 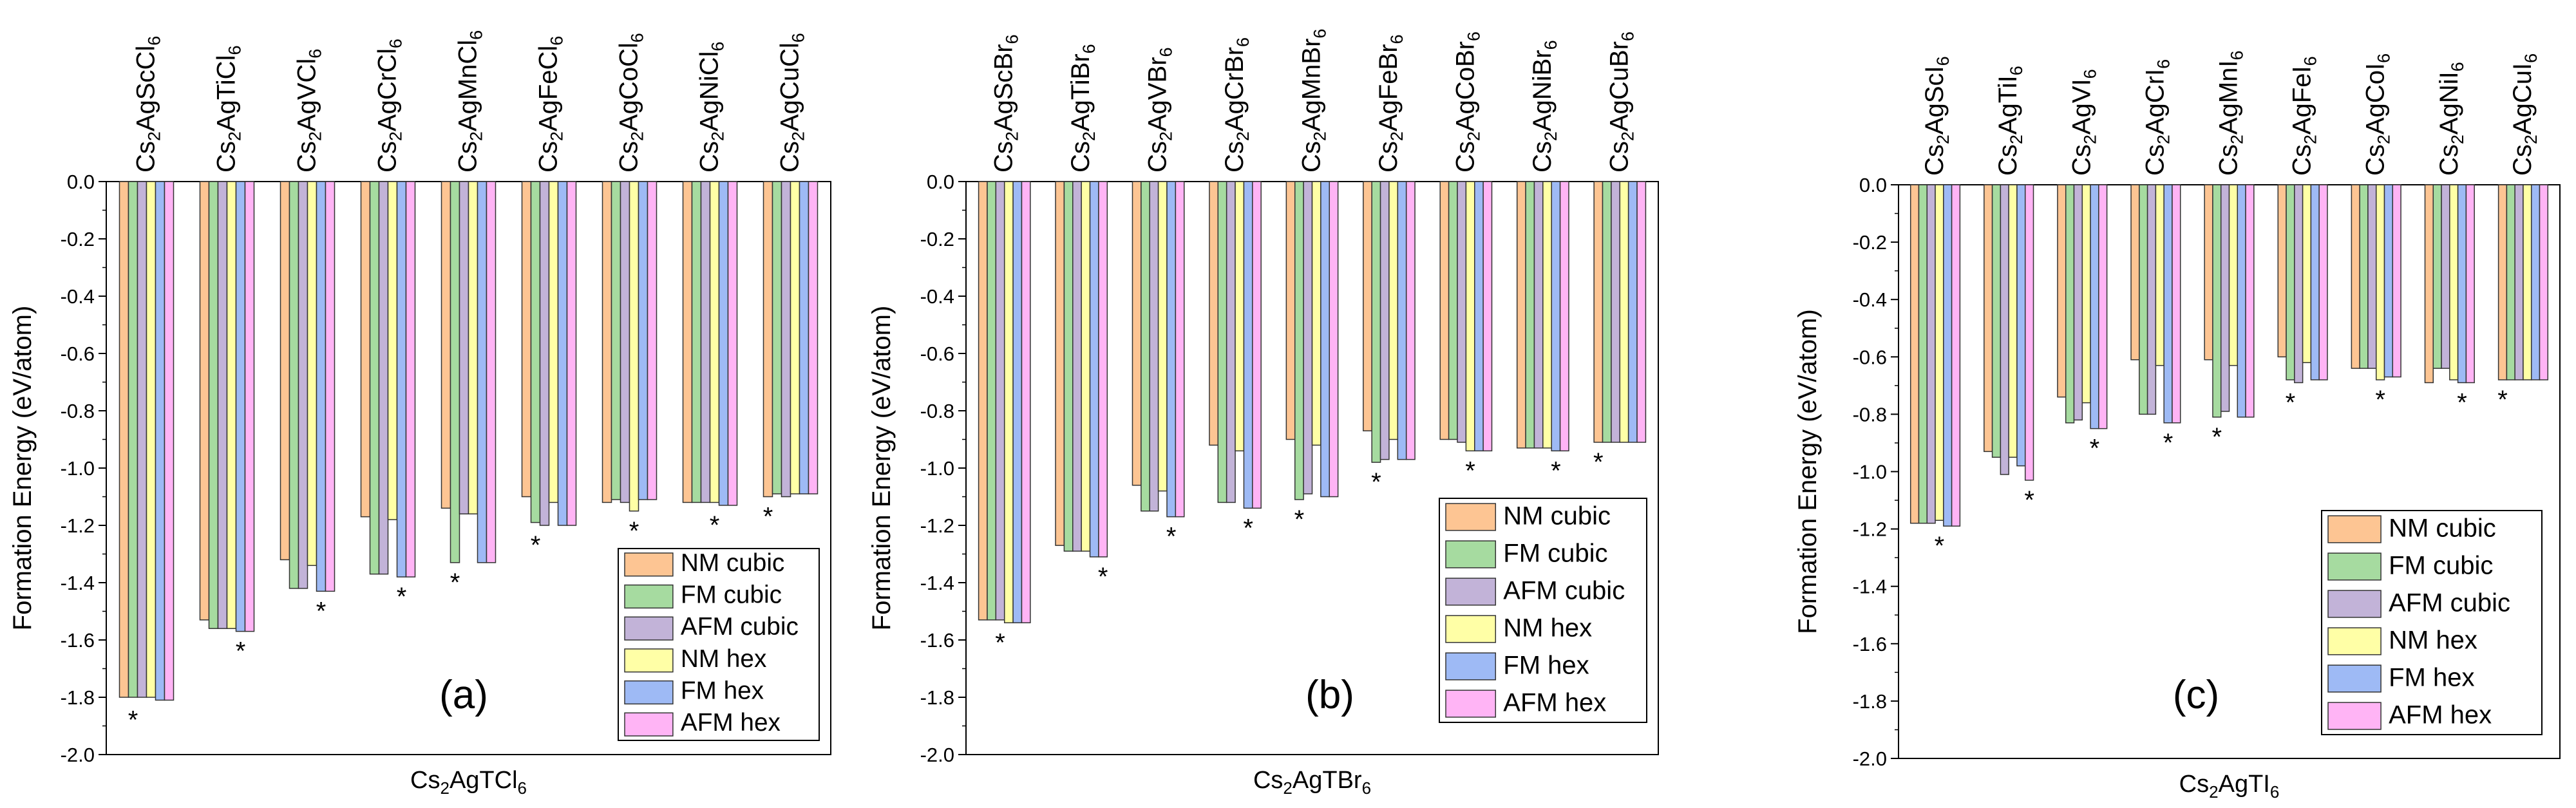 What do you see at coordinates (937, 755) in the screenshot?
I see `y-tick-label: -2.0` at bounding box center [937, 755].